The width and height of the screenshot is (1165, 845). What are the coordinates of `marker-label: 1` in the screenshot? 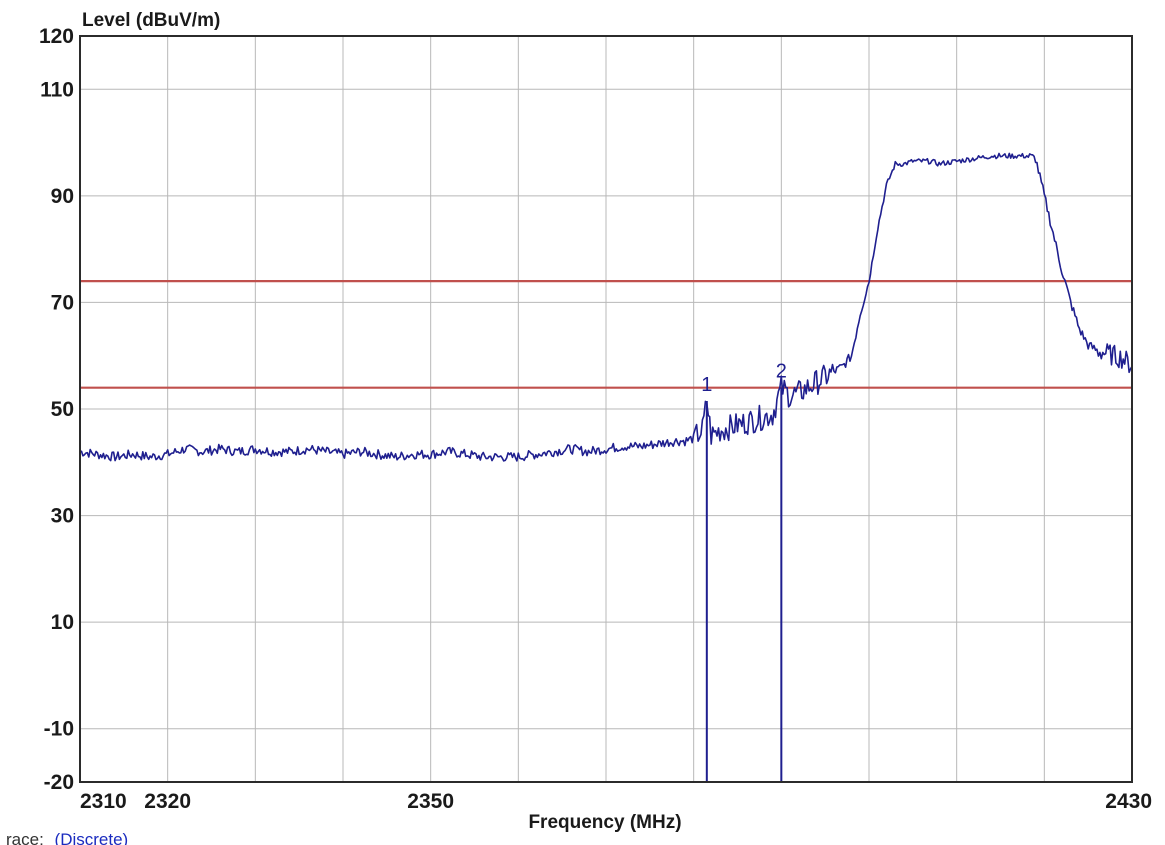 It's located at (706, 385).